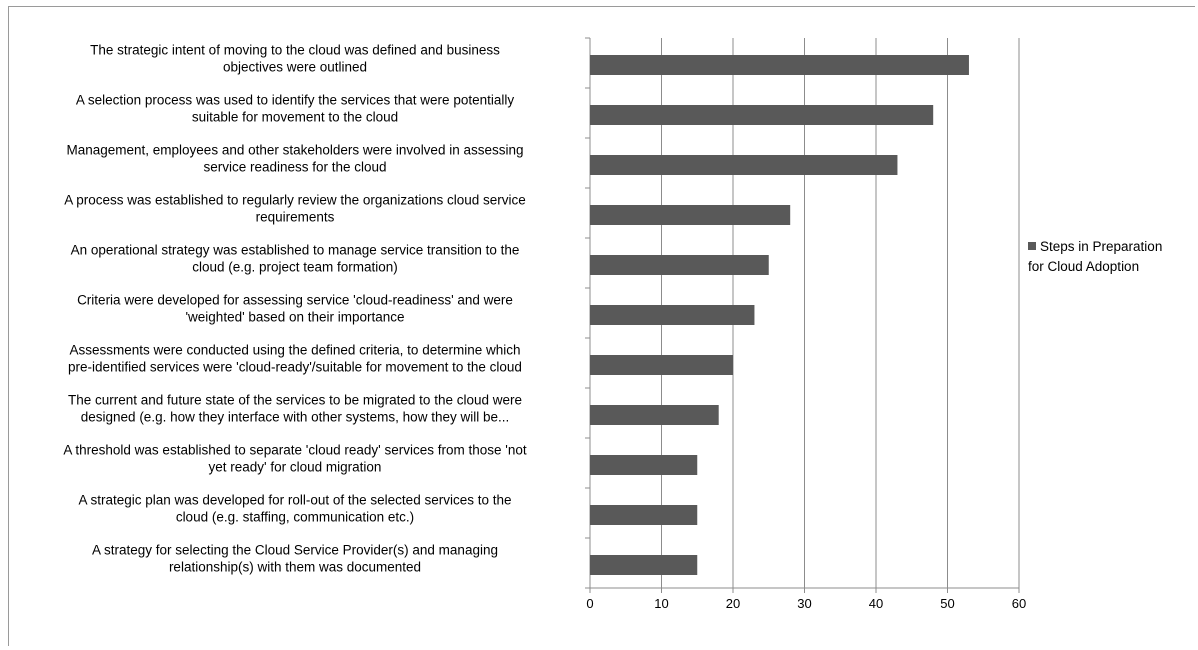  Describe the element at coordinates (876, 603) in the screenshot. I see `x-tick-label: 40` at that location.